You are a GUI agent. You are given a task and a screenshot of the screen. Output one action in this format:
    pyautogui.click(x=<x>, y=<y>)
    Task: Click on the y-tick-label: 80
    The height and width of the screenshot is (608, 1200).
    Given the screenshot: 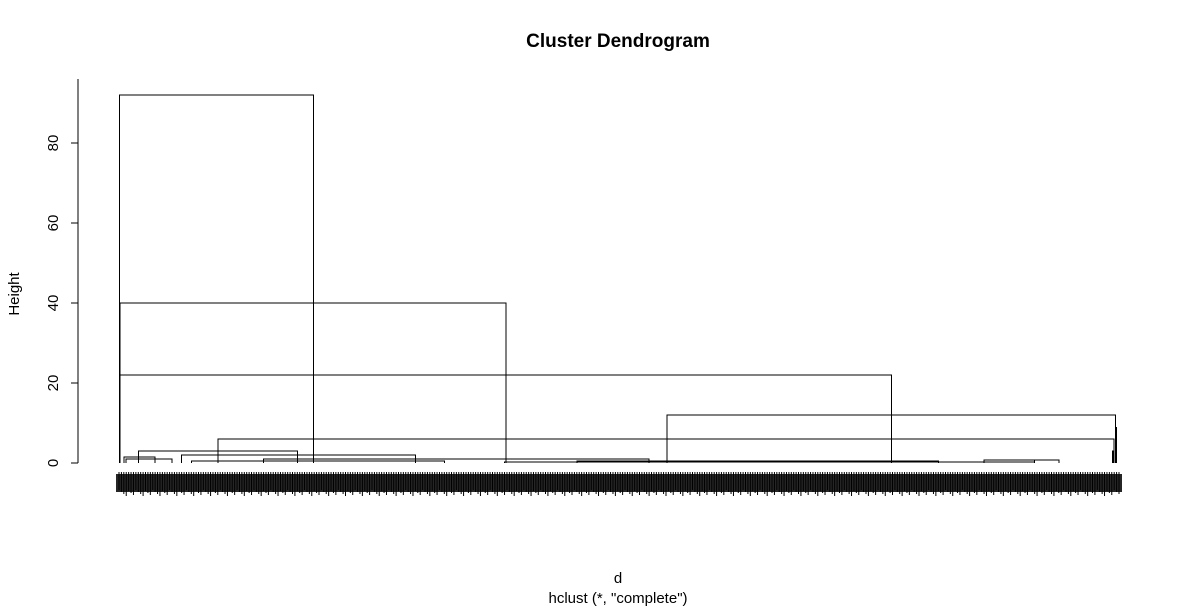 What is the action you would take?
    pyautogui.click(x=53, y=143)
    